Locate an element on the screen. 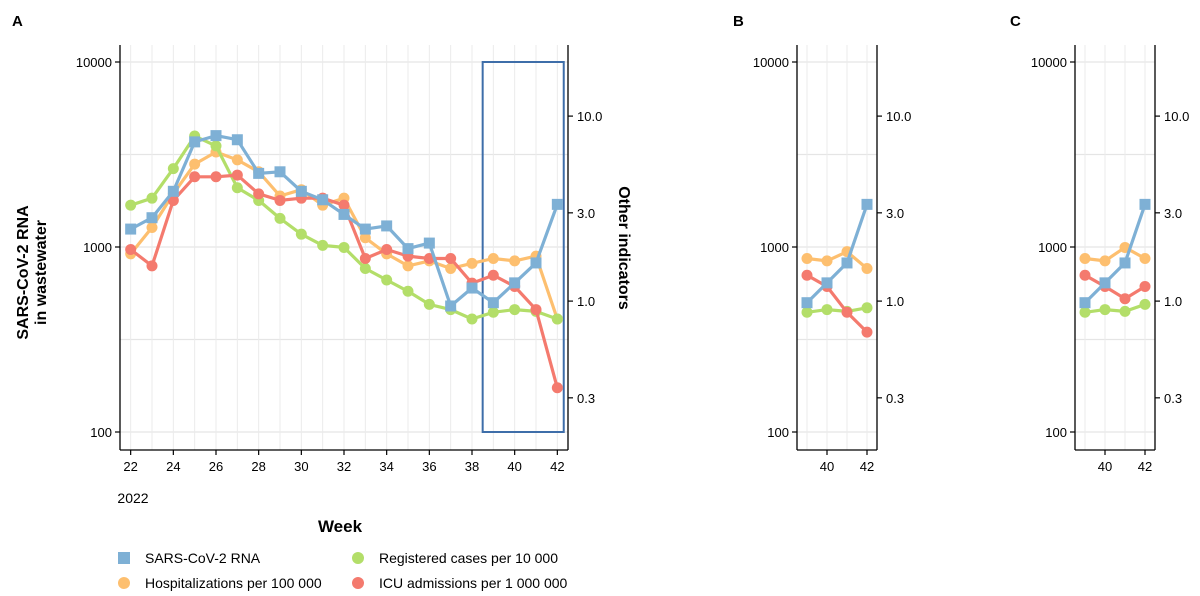 The height and width of the screenshot is (596, 1200). x-tick-label: 22 is located at coordinates (130, 466).